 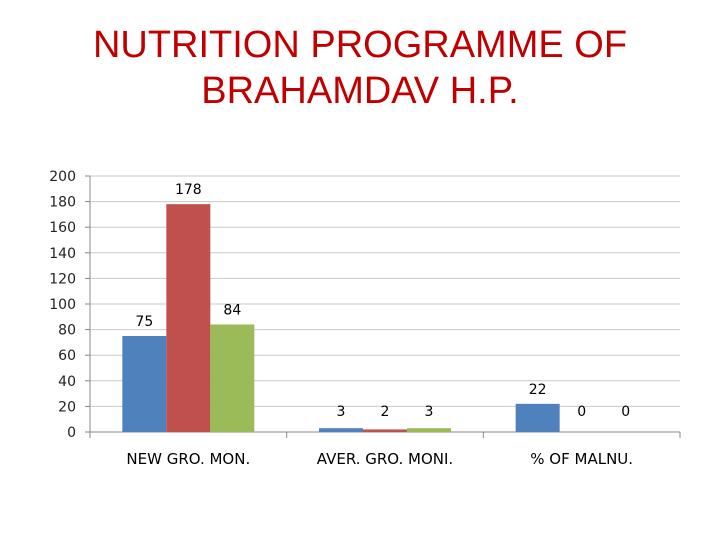 What do you see at coordinates (67, 331) in the screenshot?
I see `y-tick-label: 80` at bounding box center [67, 331].